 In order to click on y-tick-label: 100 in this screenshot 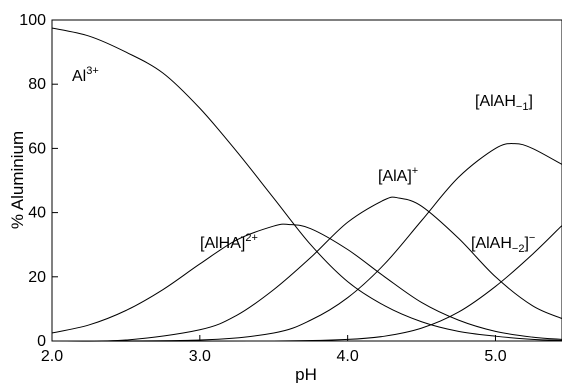, I will do `click(32, 20)`.